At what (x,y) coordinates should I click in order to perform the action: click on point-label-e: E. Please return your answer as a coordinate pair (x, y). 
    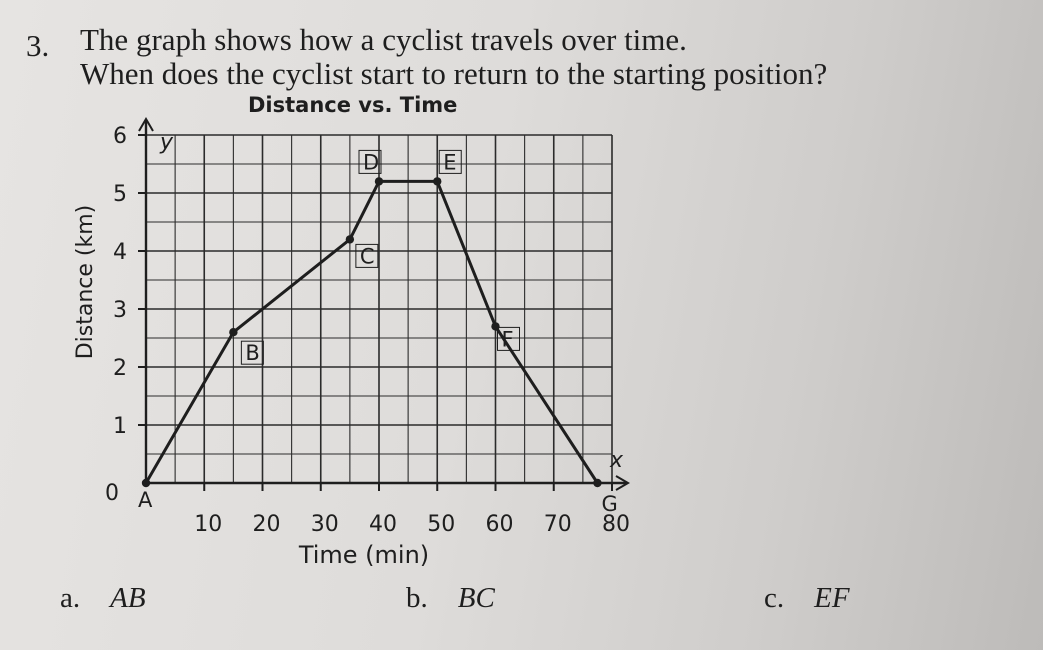
    Looking at the image, I should click on (449, 162).